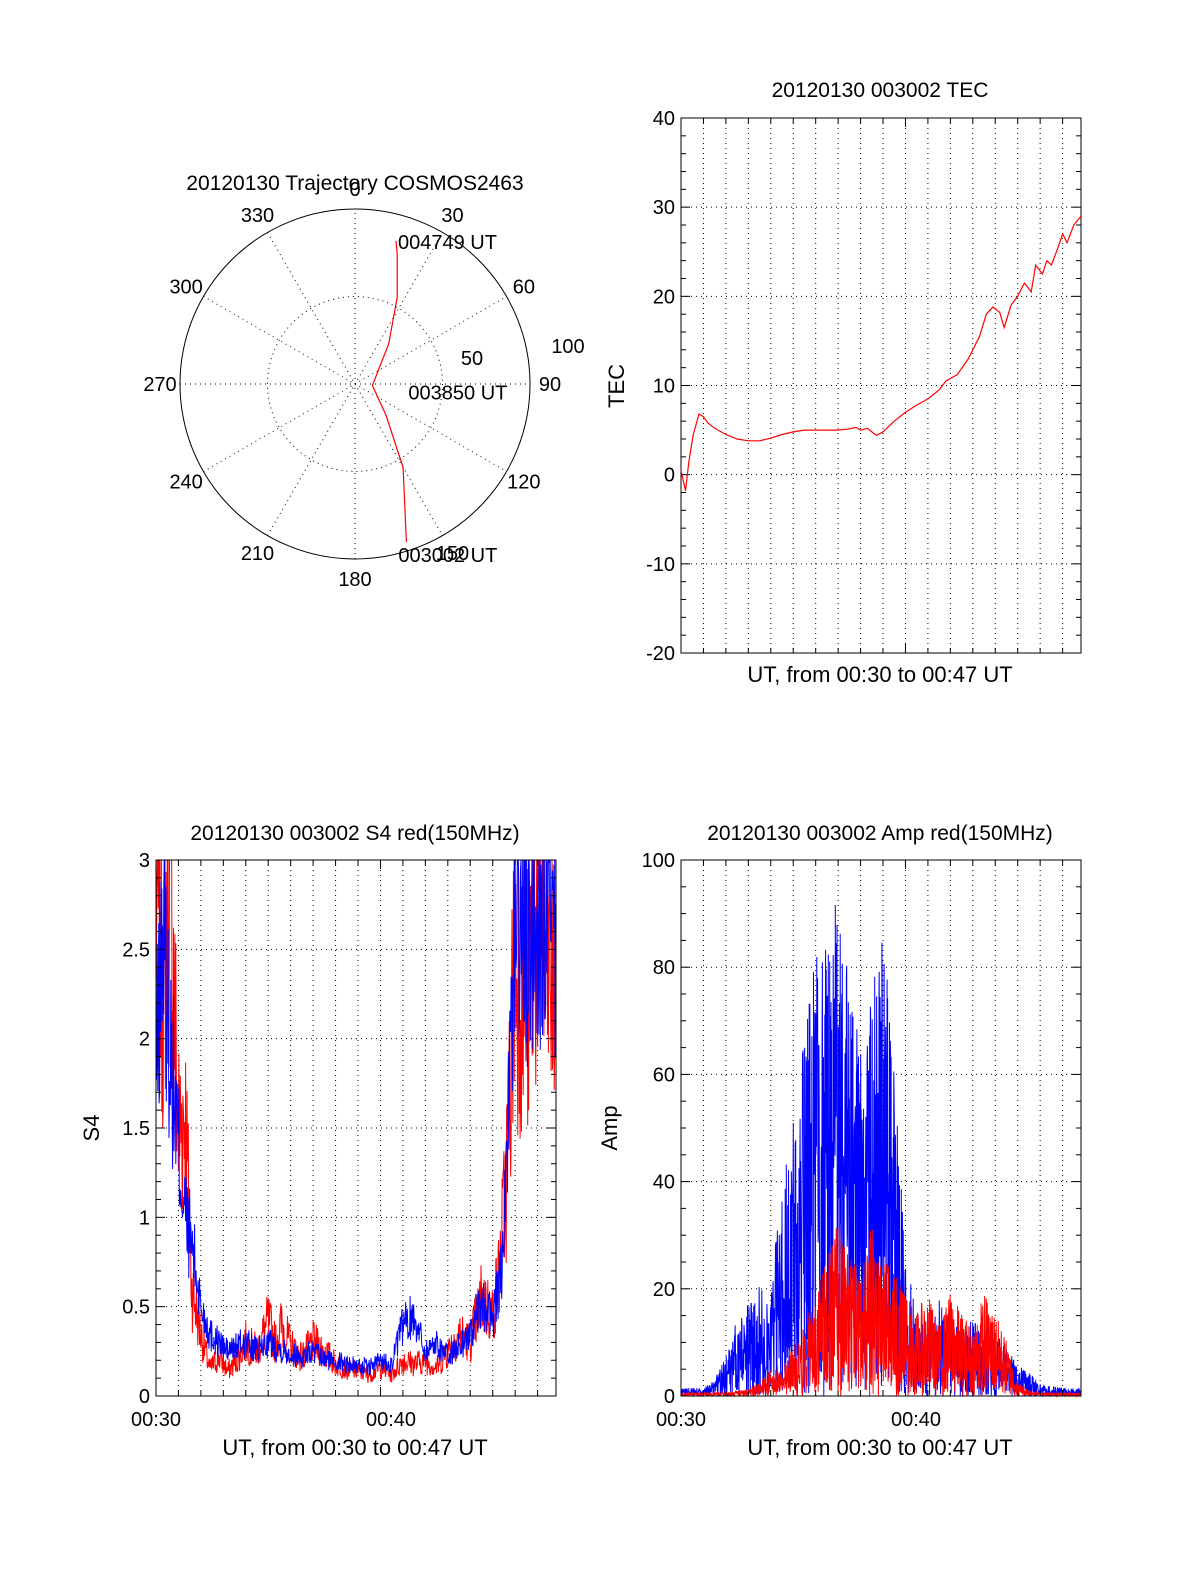 The image size is (1200, 1575). I want to click on amp-red-line, so click(881, 1313).